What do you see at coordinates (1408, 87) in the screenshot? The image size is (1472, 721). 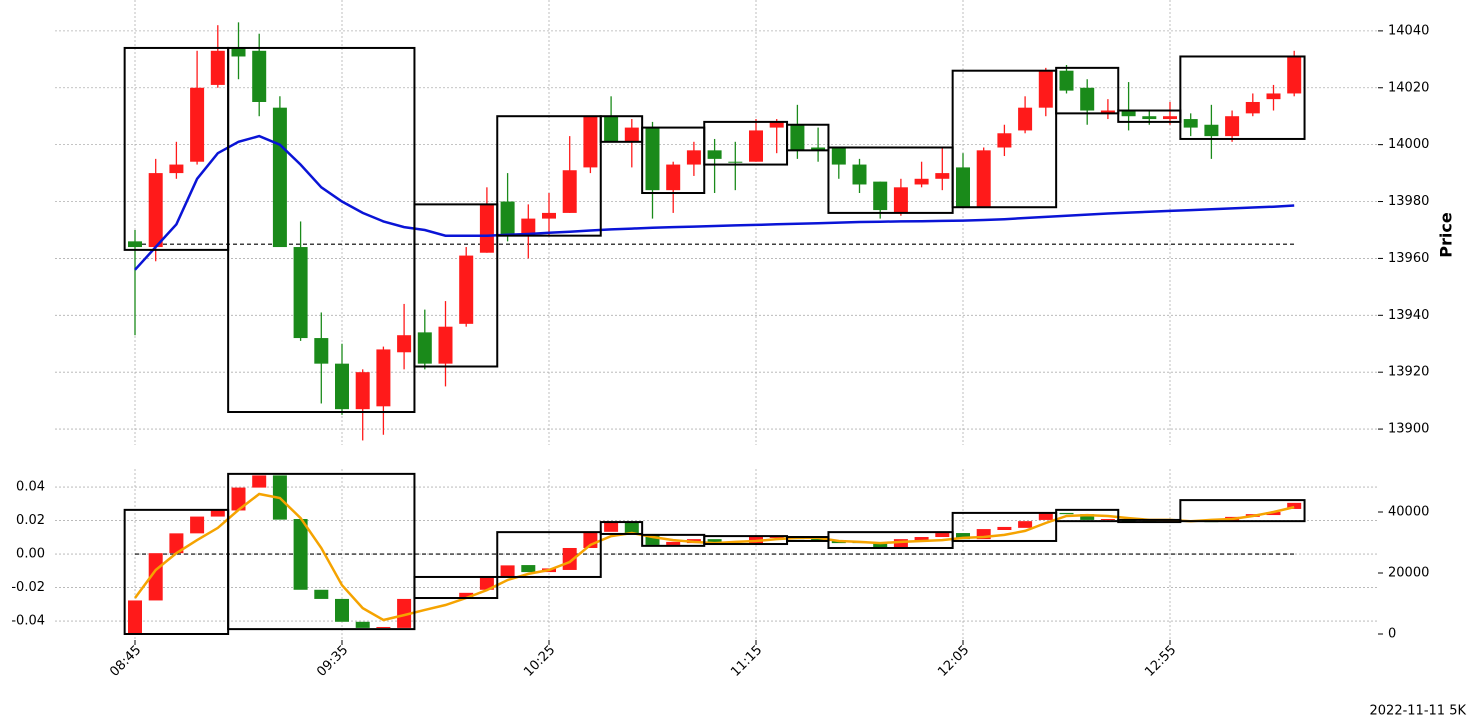 I see `y-tick-label: 14020` at bounding box center [1408, 87].